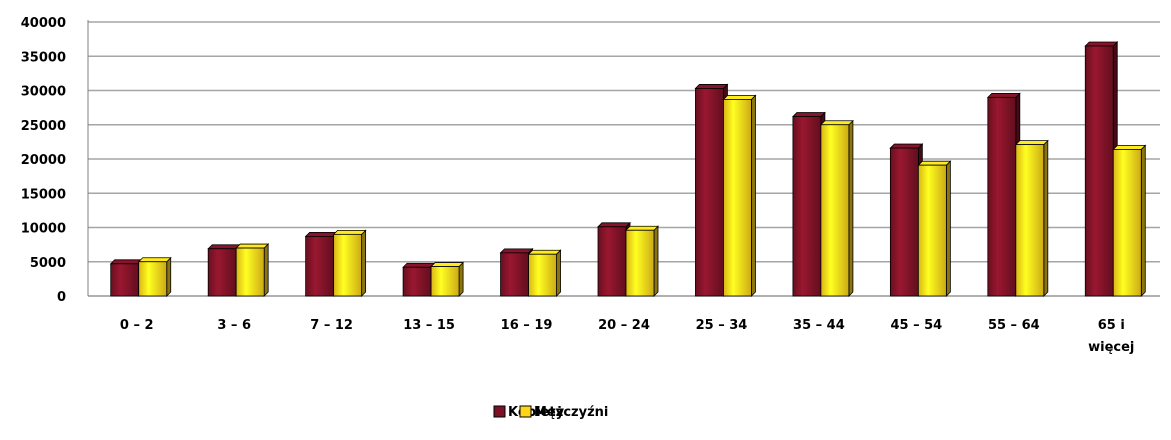 This screenshot has height=440, width=1171. Describe the element at coordinates (234, 325) in the screenshot. I see `x-tick-label: 3 – 6` at that location.